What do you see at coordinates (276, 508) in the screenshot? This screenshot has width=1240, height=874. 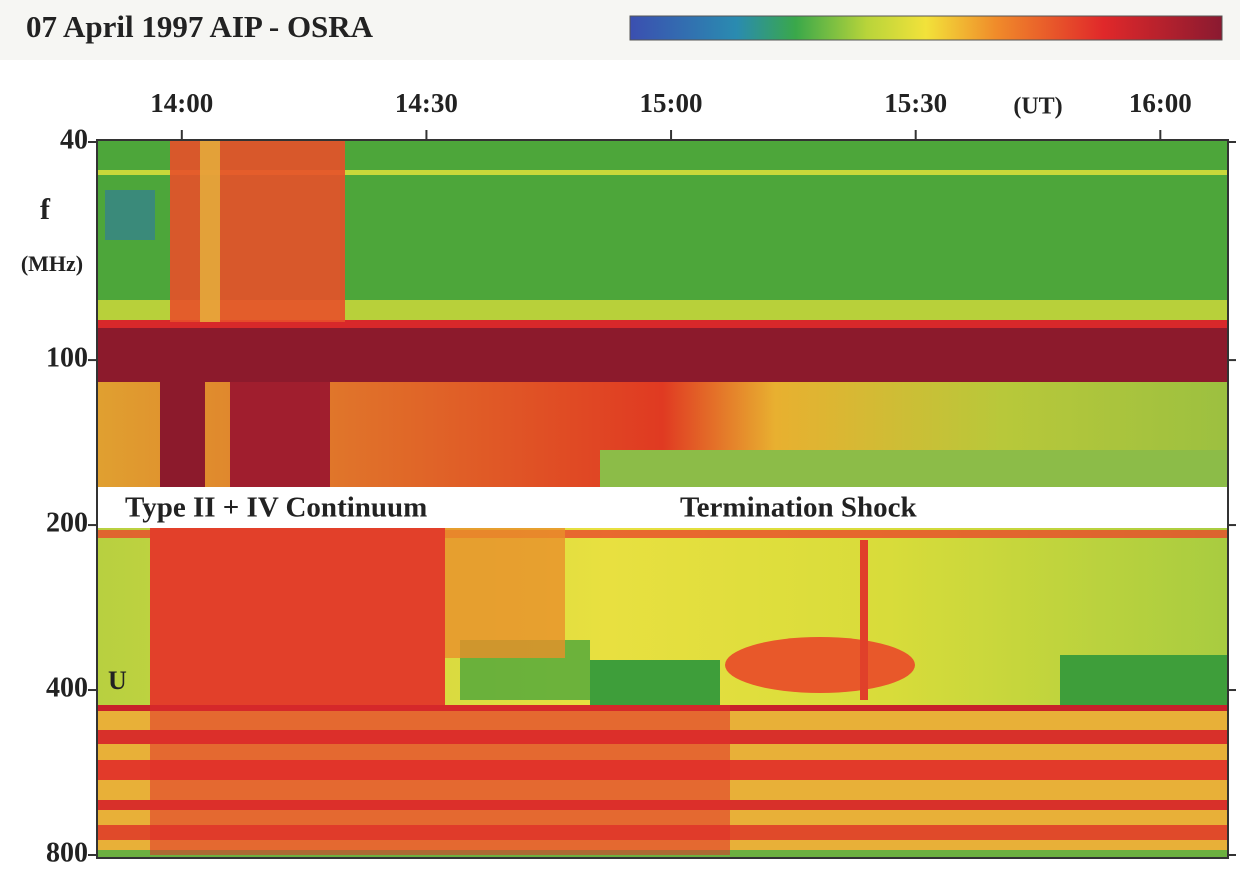 I see `annotation: Type II + IV Continuum` at bounding box center [276, 508].